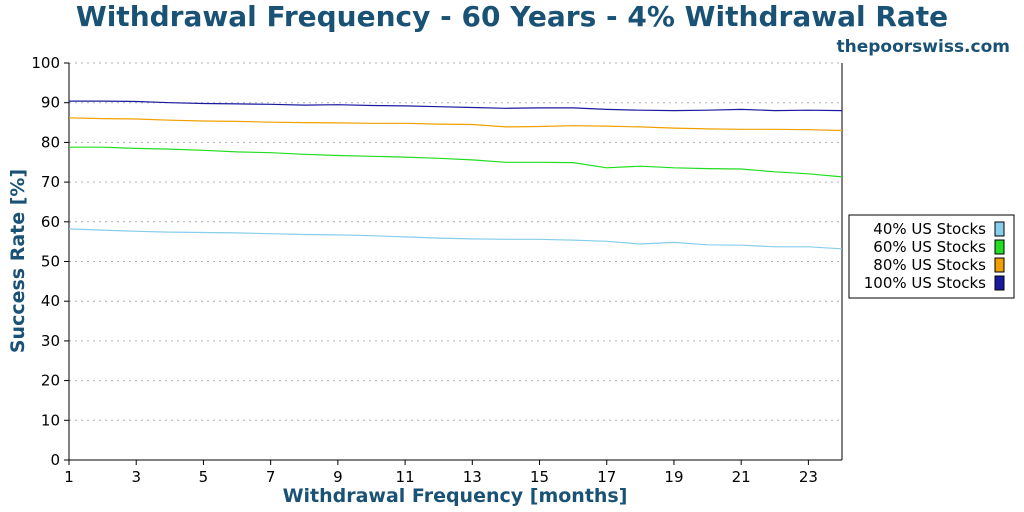 The height and width of the screenshot is (512, 1024). I want to click on y-axis-label: Success Rate [%], so click(18, 261).